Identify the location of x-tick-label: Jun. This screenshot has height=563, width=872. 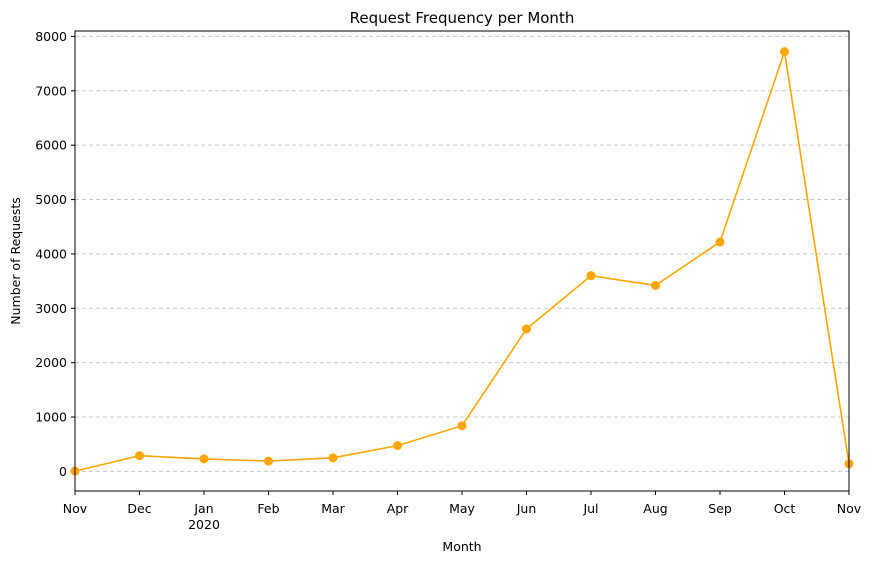
(526, 508).